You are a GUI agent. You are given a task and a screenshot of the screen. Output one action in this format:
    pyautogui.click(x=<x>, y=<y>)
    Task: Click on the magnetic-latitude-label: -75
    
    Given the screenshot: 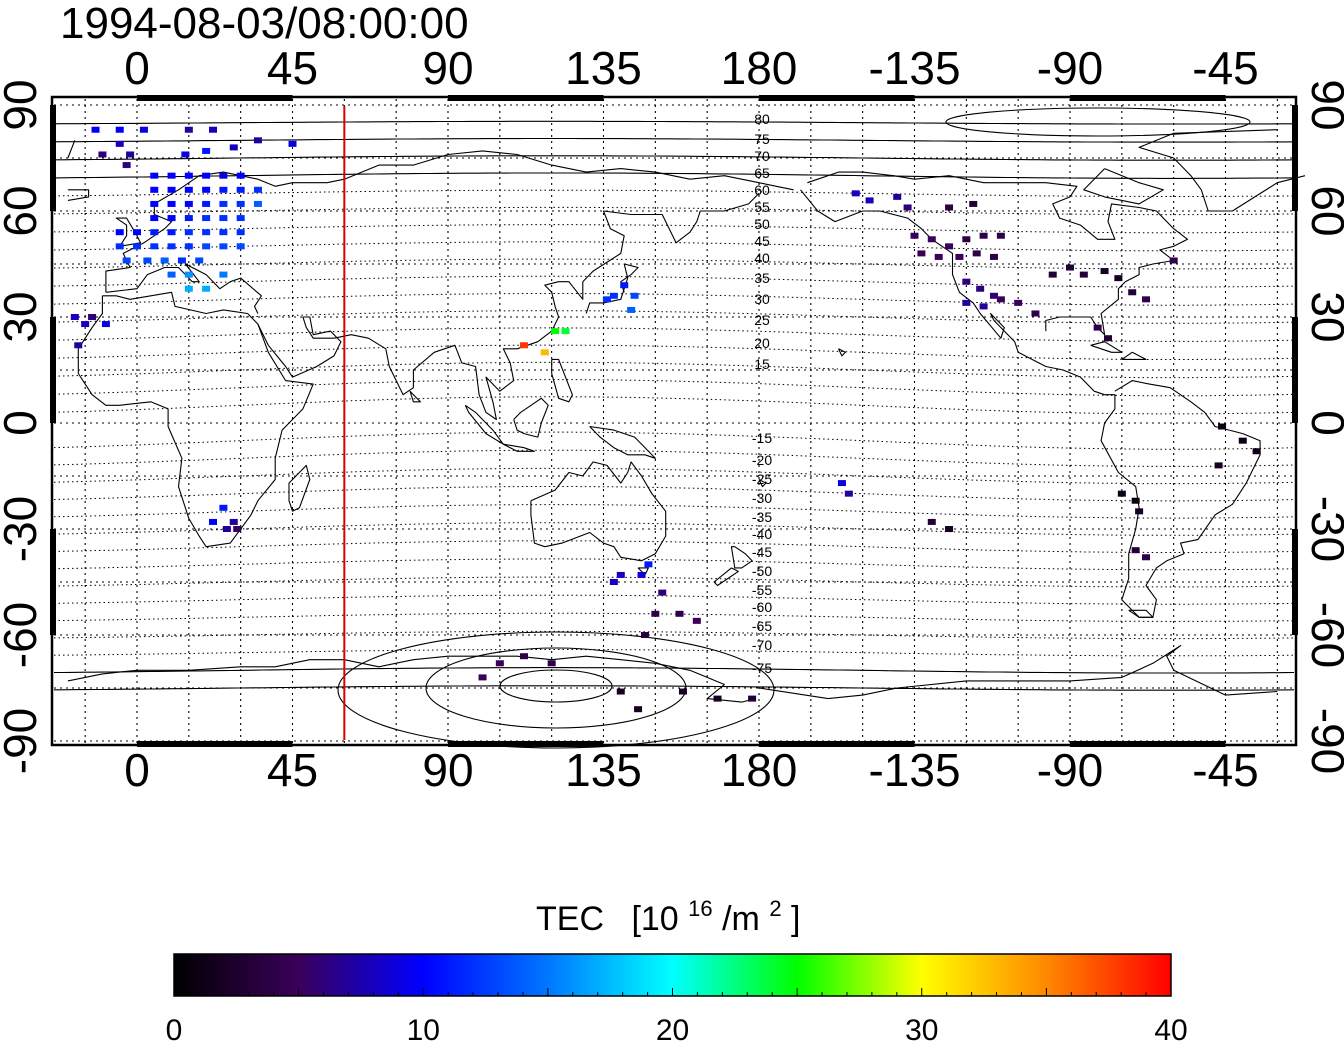 What is the action you would take?
    pyautogui.click(x=762, y=668)
    